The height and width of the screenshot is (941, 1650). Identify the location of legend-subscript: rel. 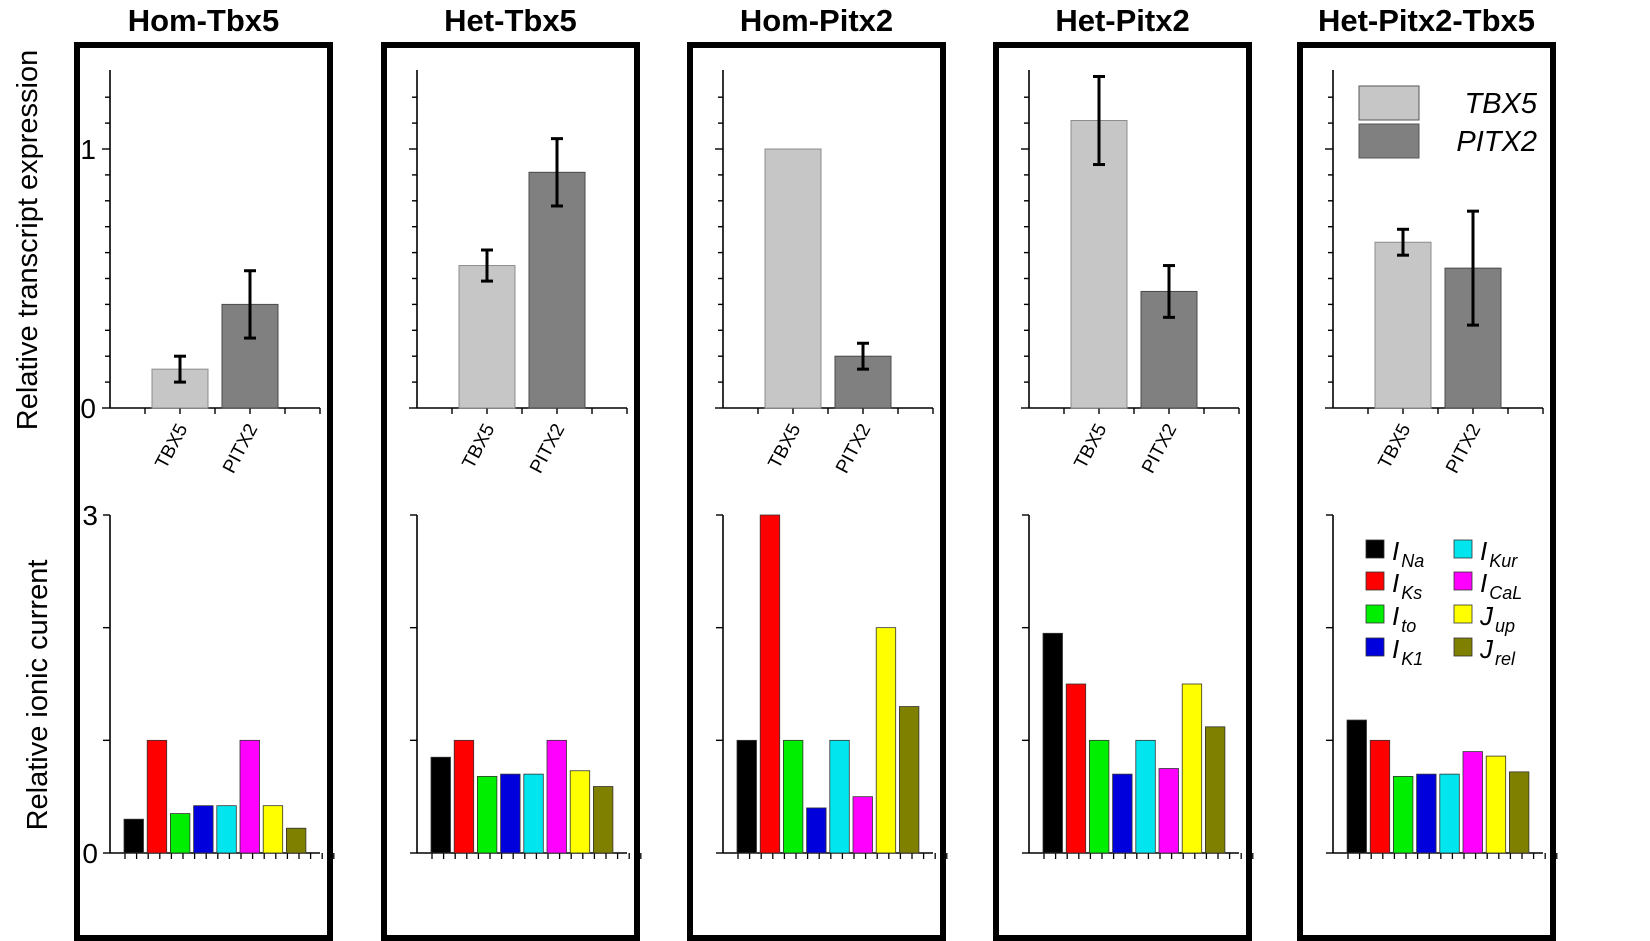
(1505, 659).